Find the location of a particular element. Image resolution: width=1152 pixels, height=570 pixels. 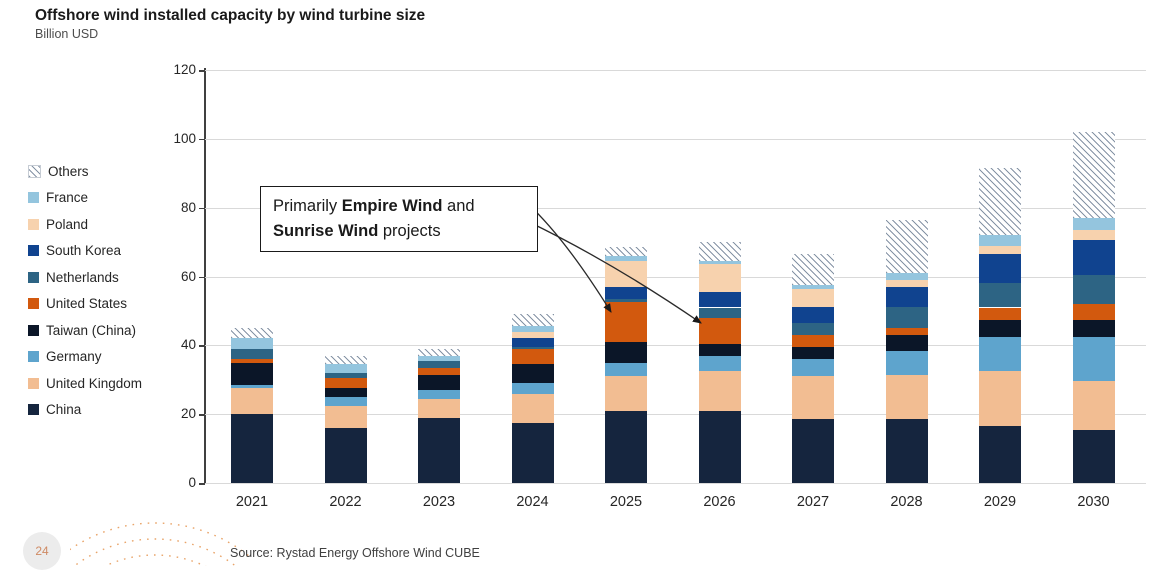

bar-2028 is located at coordinates (906, 276).